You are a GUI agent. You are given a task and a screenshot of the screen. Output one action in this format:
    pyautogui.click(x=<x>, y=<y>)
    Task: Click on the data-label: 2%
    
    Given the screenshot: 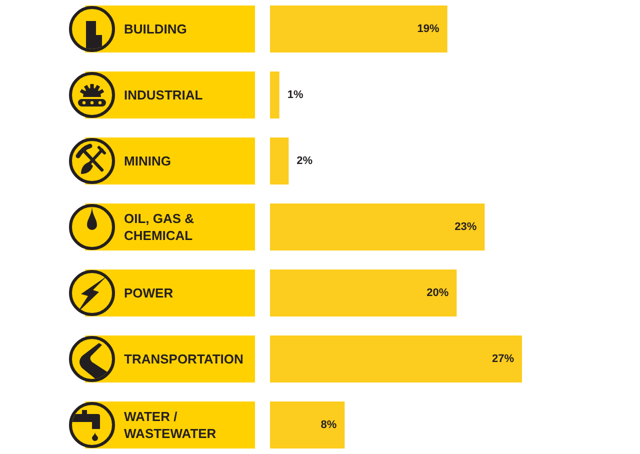 What is the action you would take?
    pyautogui.click(x=304, y=161)
    